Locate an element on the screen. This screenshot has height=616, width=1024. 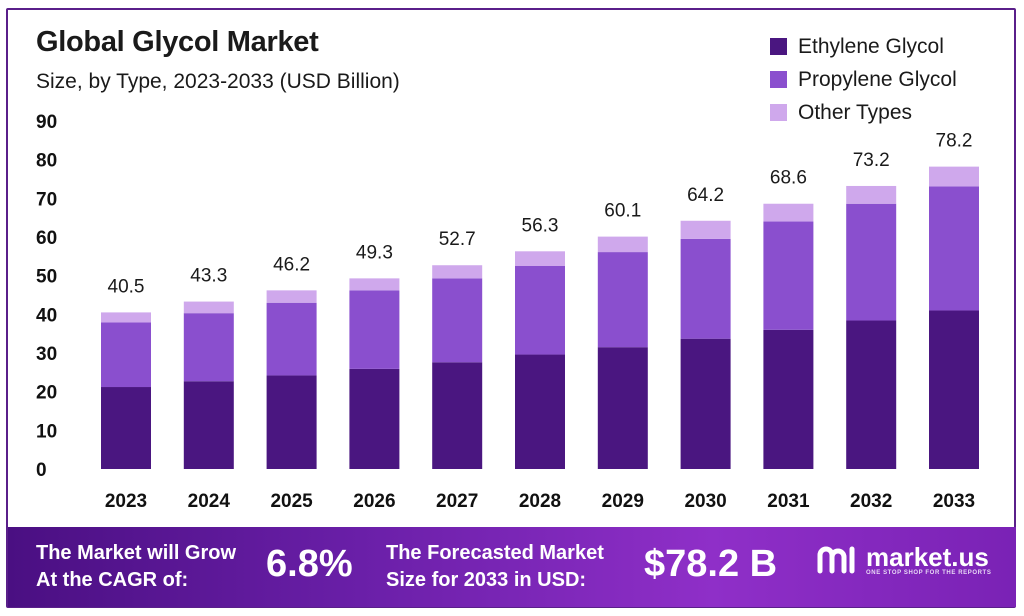
legend-label-other: Other Types is located at coordinates (855, 112).